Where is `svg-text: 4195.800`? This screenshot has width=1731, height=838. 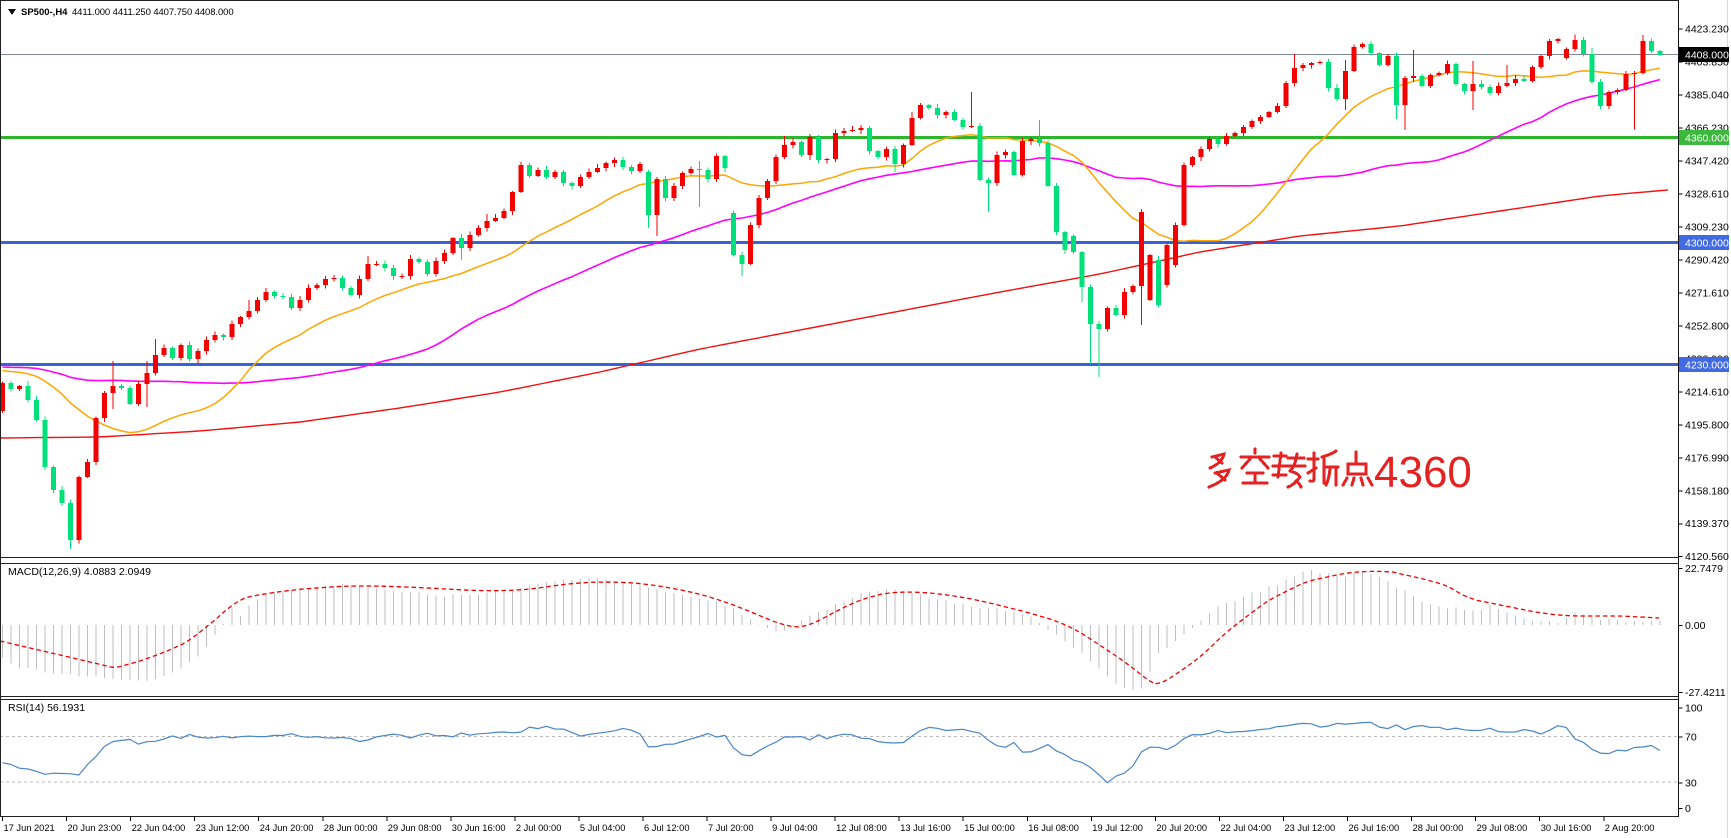 svg-text: 4195.800 is located at coordinates (1707, 425).